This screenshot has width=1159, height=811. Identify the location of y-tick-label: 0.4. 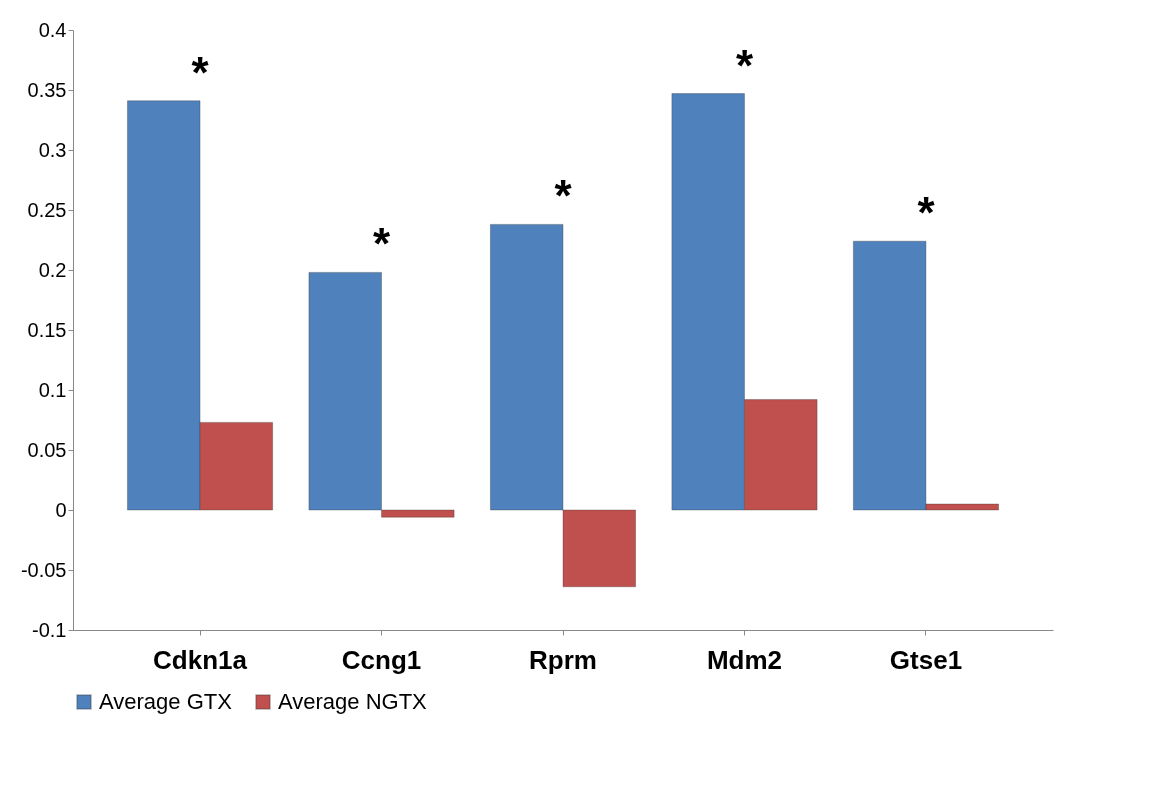
(52, 29).